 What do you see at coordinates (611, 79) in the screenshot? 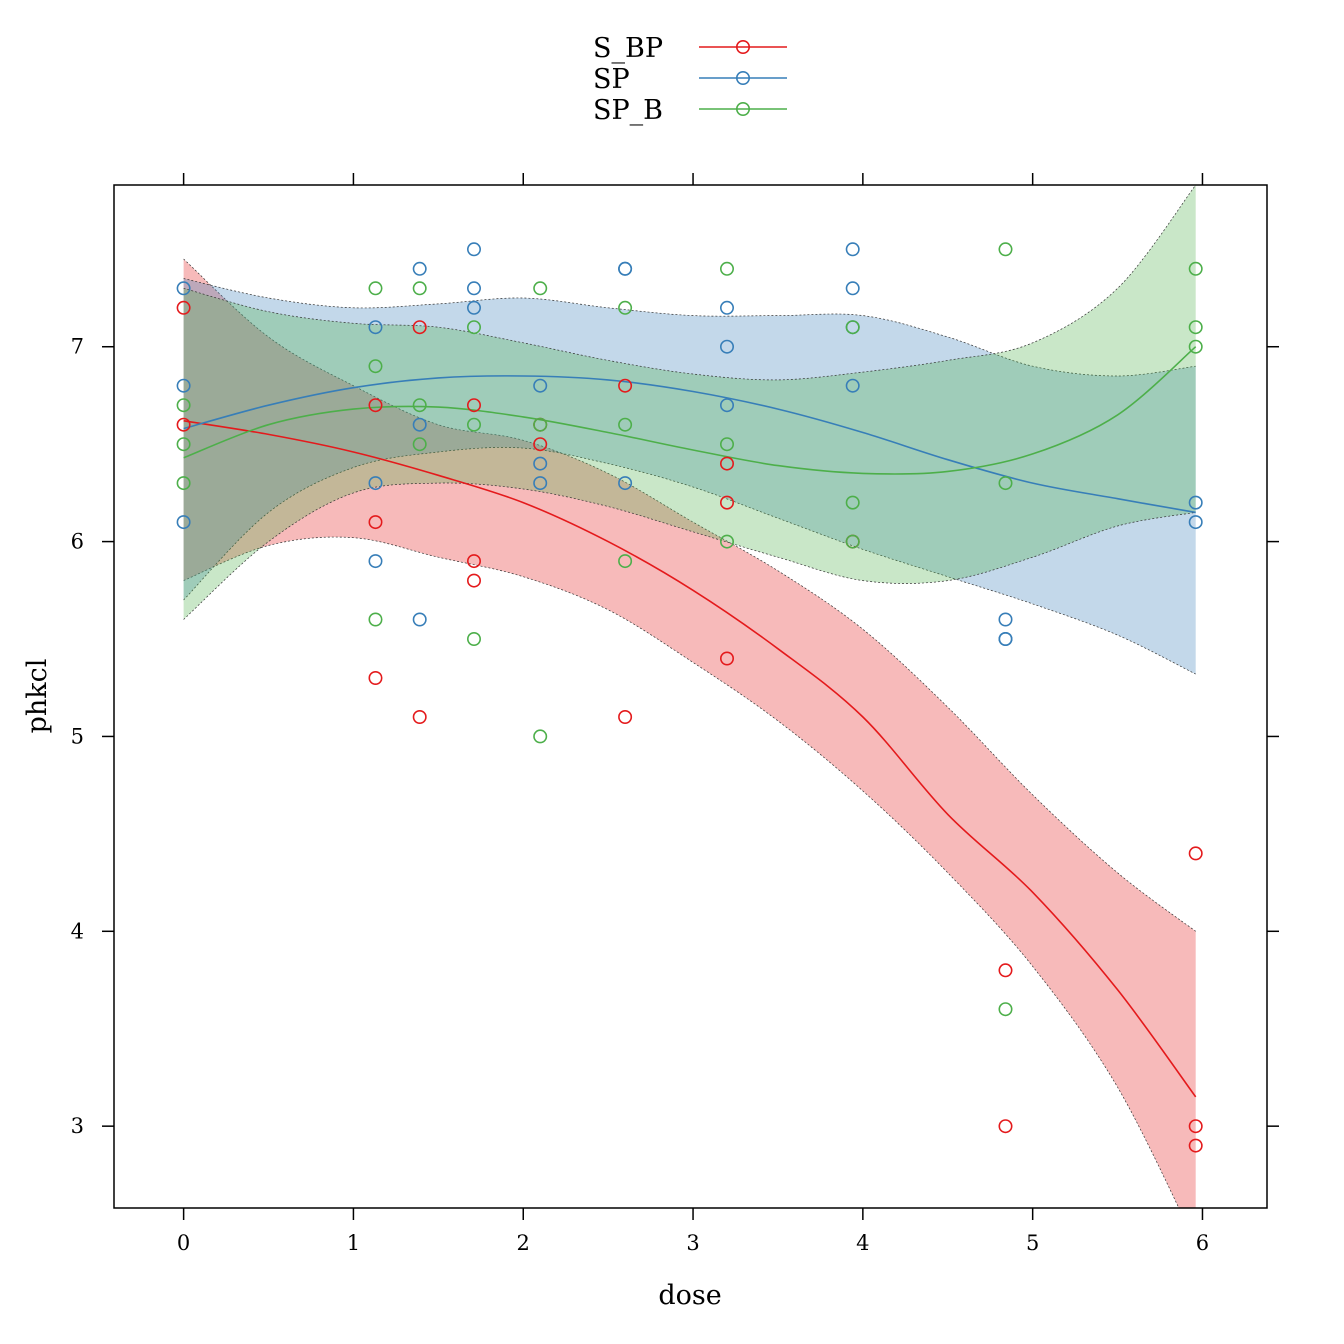
I see `legend-label-sp: SP` at bounding box center [611, 79].